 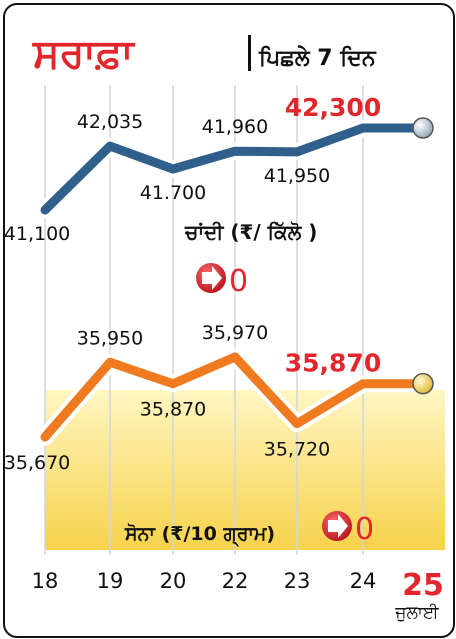 I want to click on silver-data-label: 42,035, so click(x=110, y=122).